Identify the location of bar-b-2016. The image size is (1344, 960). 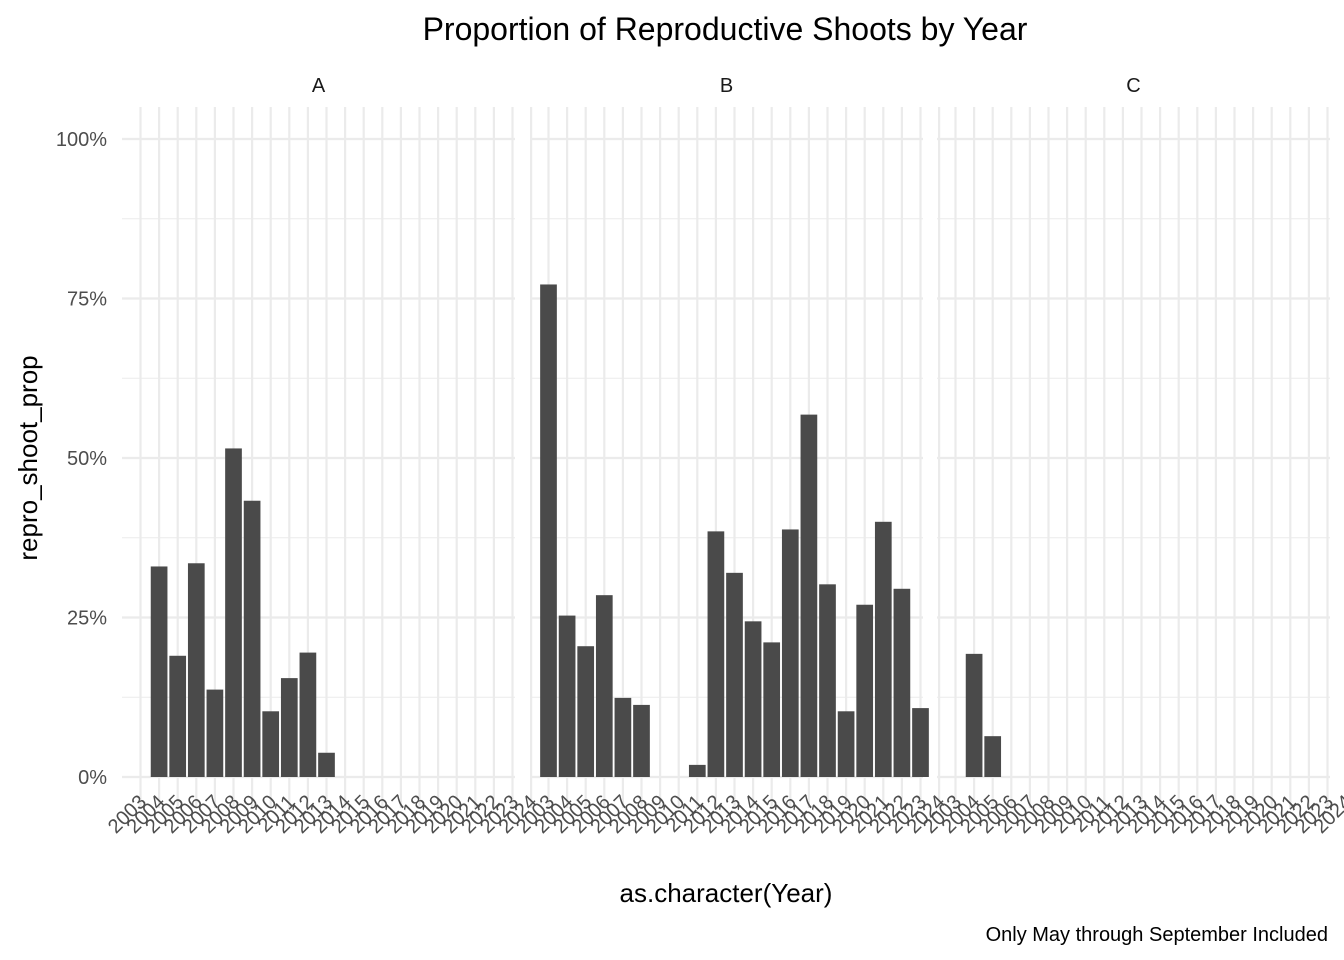
(790, 653).